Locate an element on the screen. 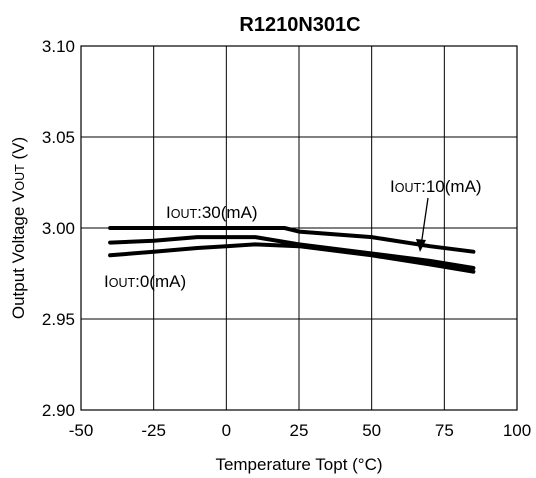  chart-title: R1210N301C is located at coordinates (299, 25).